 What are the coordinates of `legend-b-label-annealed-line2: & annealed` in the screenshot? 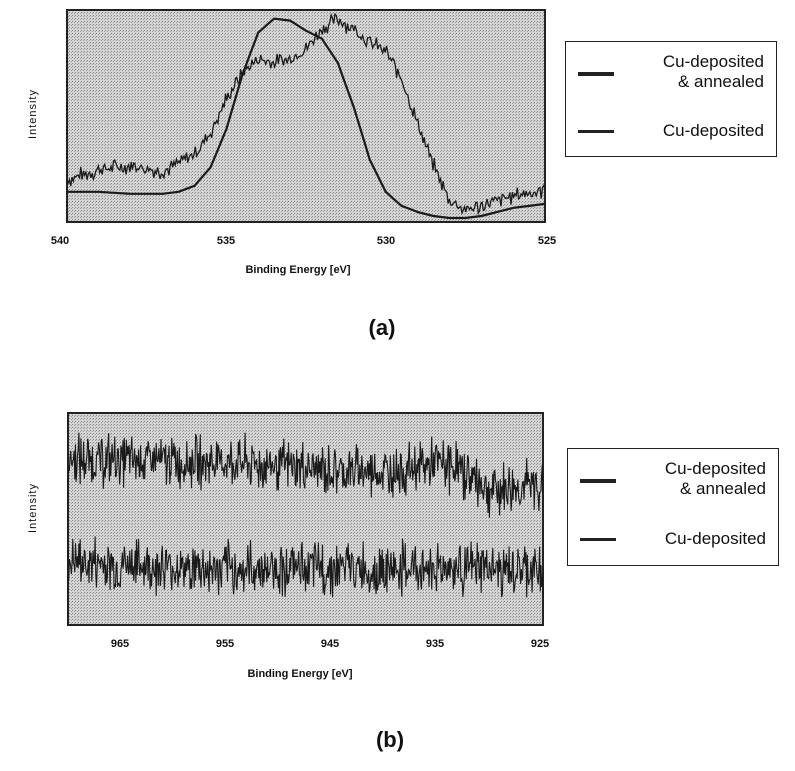 It's located at (722, 488).